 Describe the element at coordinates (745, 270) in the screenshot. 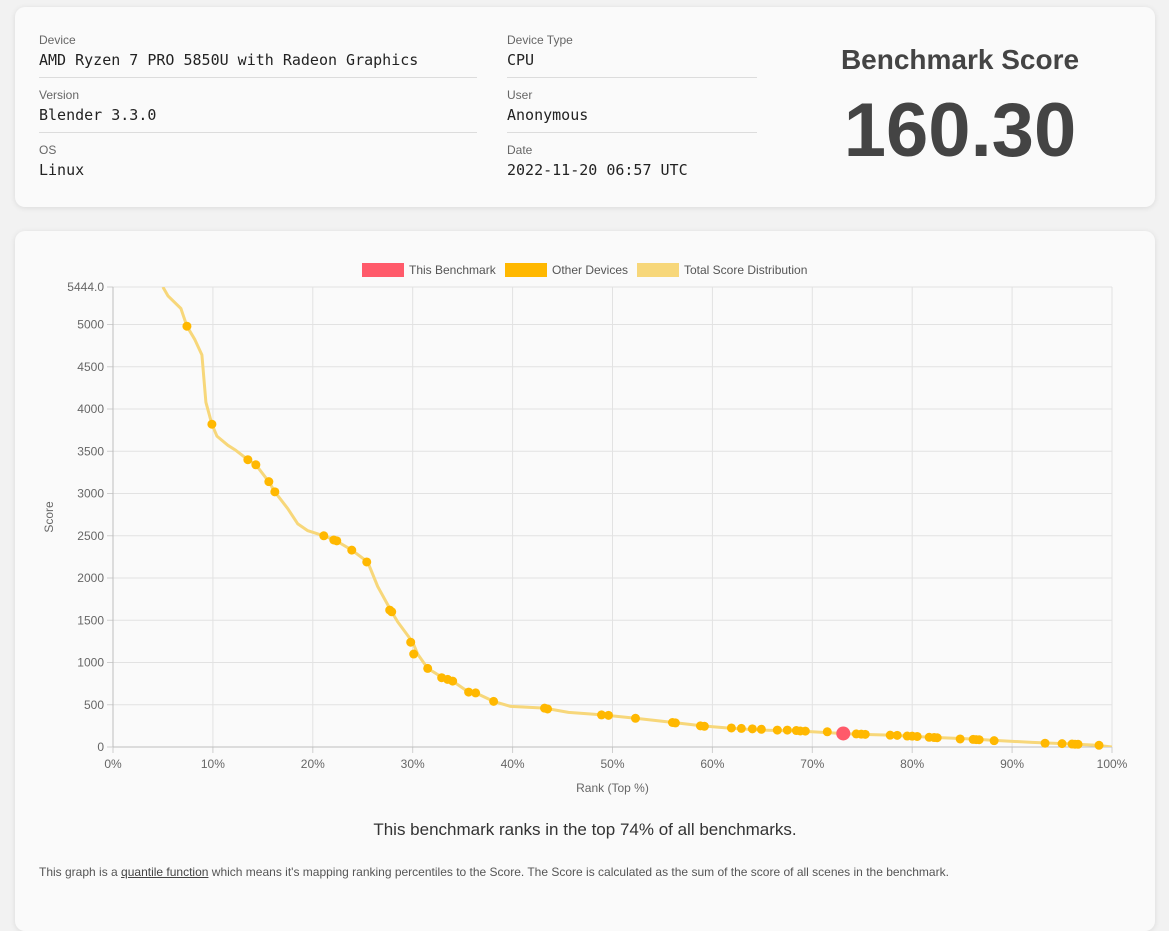

I see `legend-label: Total Score Distribution` at that location.